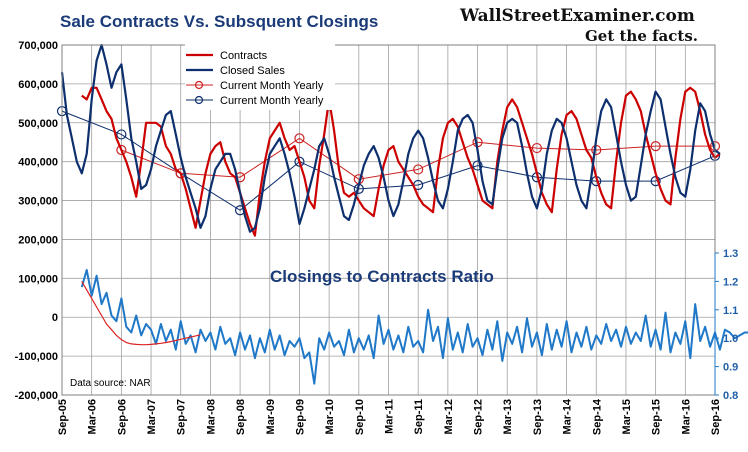 Image resolution: width=748 pixels, height=452 pixels. Describe the element at coordinates (730, 311) in the screenshot. I see `right-tick-label: 1.1` at that location.